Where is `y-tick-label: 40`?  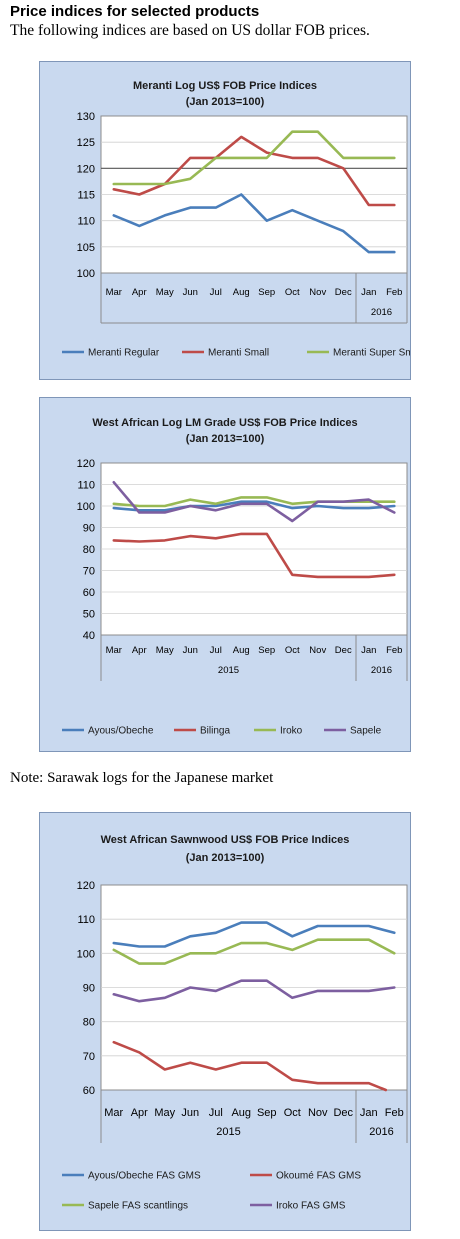
y-tick-label: 40 is located at coordinates (89, 636).